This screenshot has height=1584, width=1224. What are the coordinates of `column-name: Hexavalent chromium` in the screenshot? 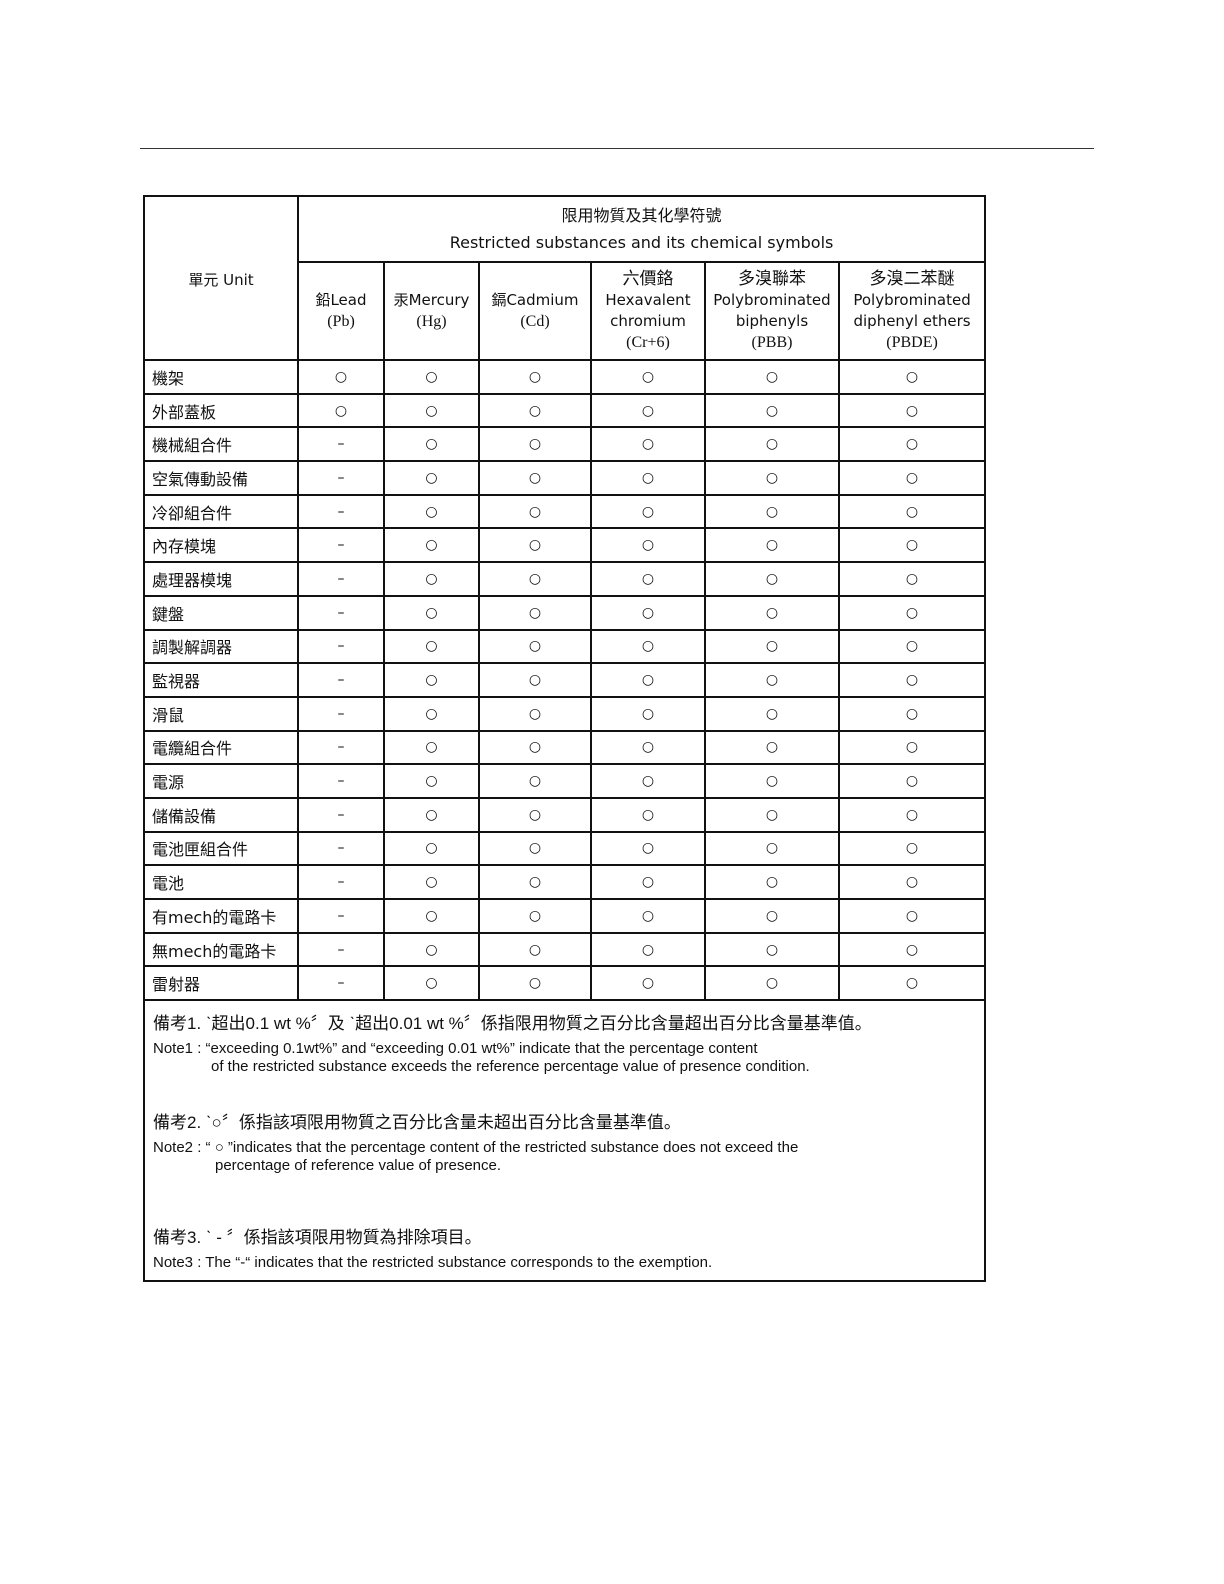 It's located at (648, 310).